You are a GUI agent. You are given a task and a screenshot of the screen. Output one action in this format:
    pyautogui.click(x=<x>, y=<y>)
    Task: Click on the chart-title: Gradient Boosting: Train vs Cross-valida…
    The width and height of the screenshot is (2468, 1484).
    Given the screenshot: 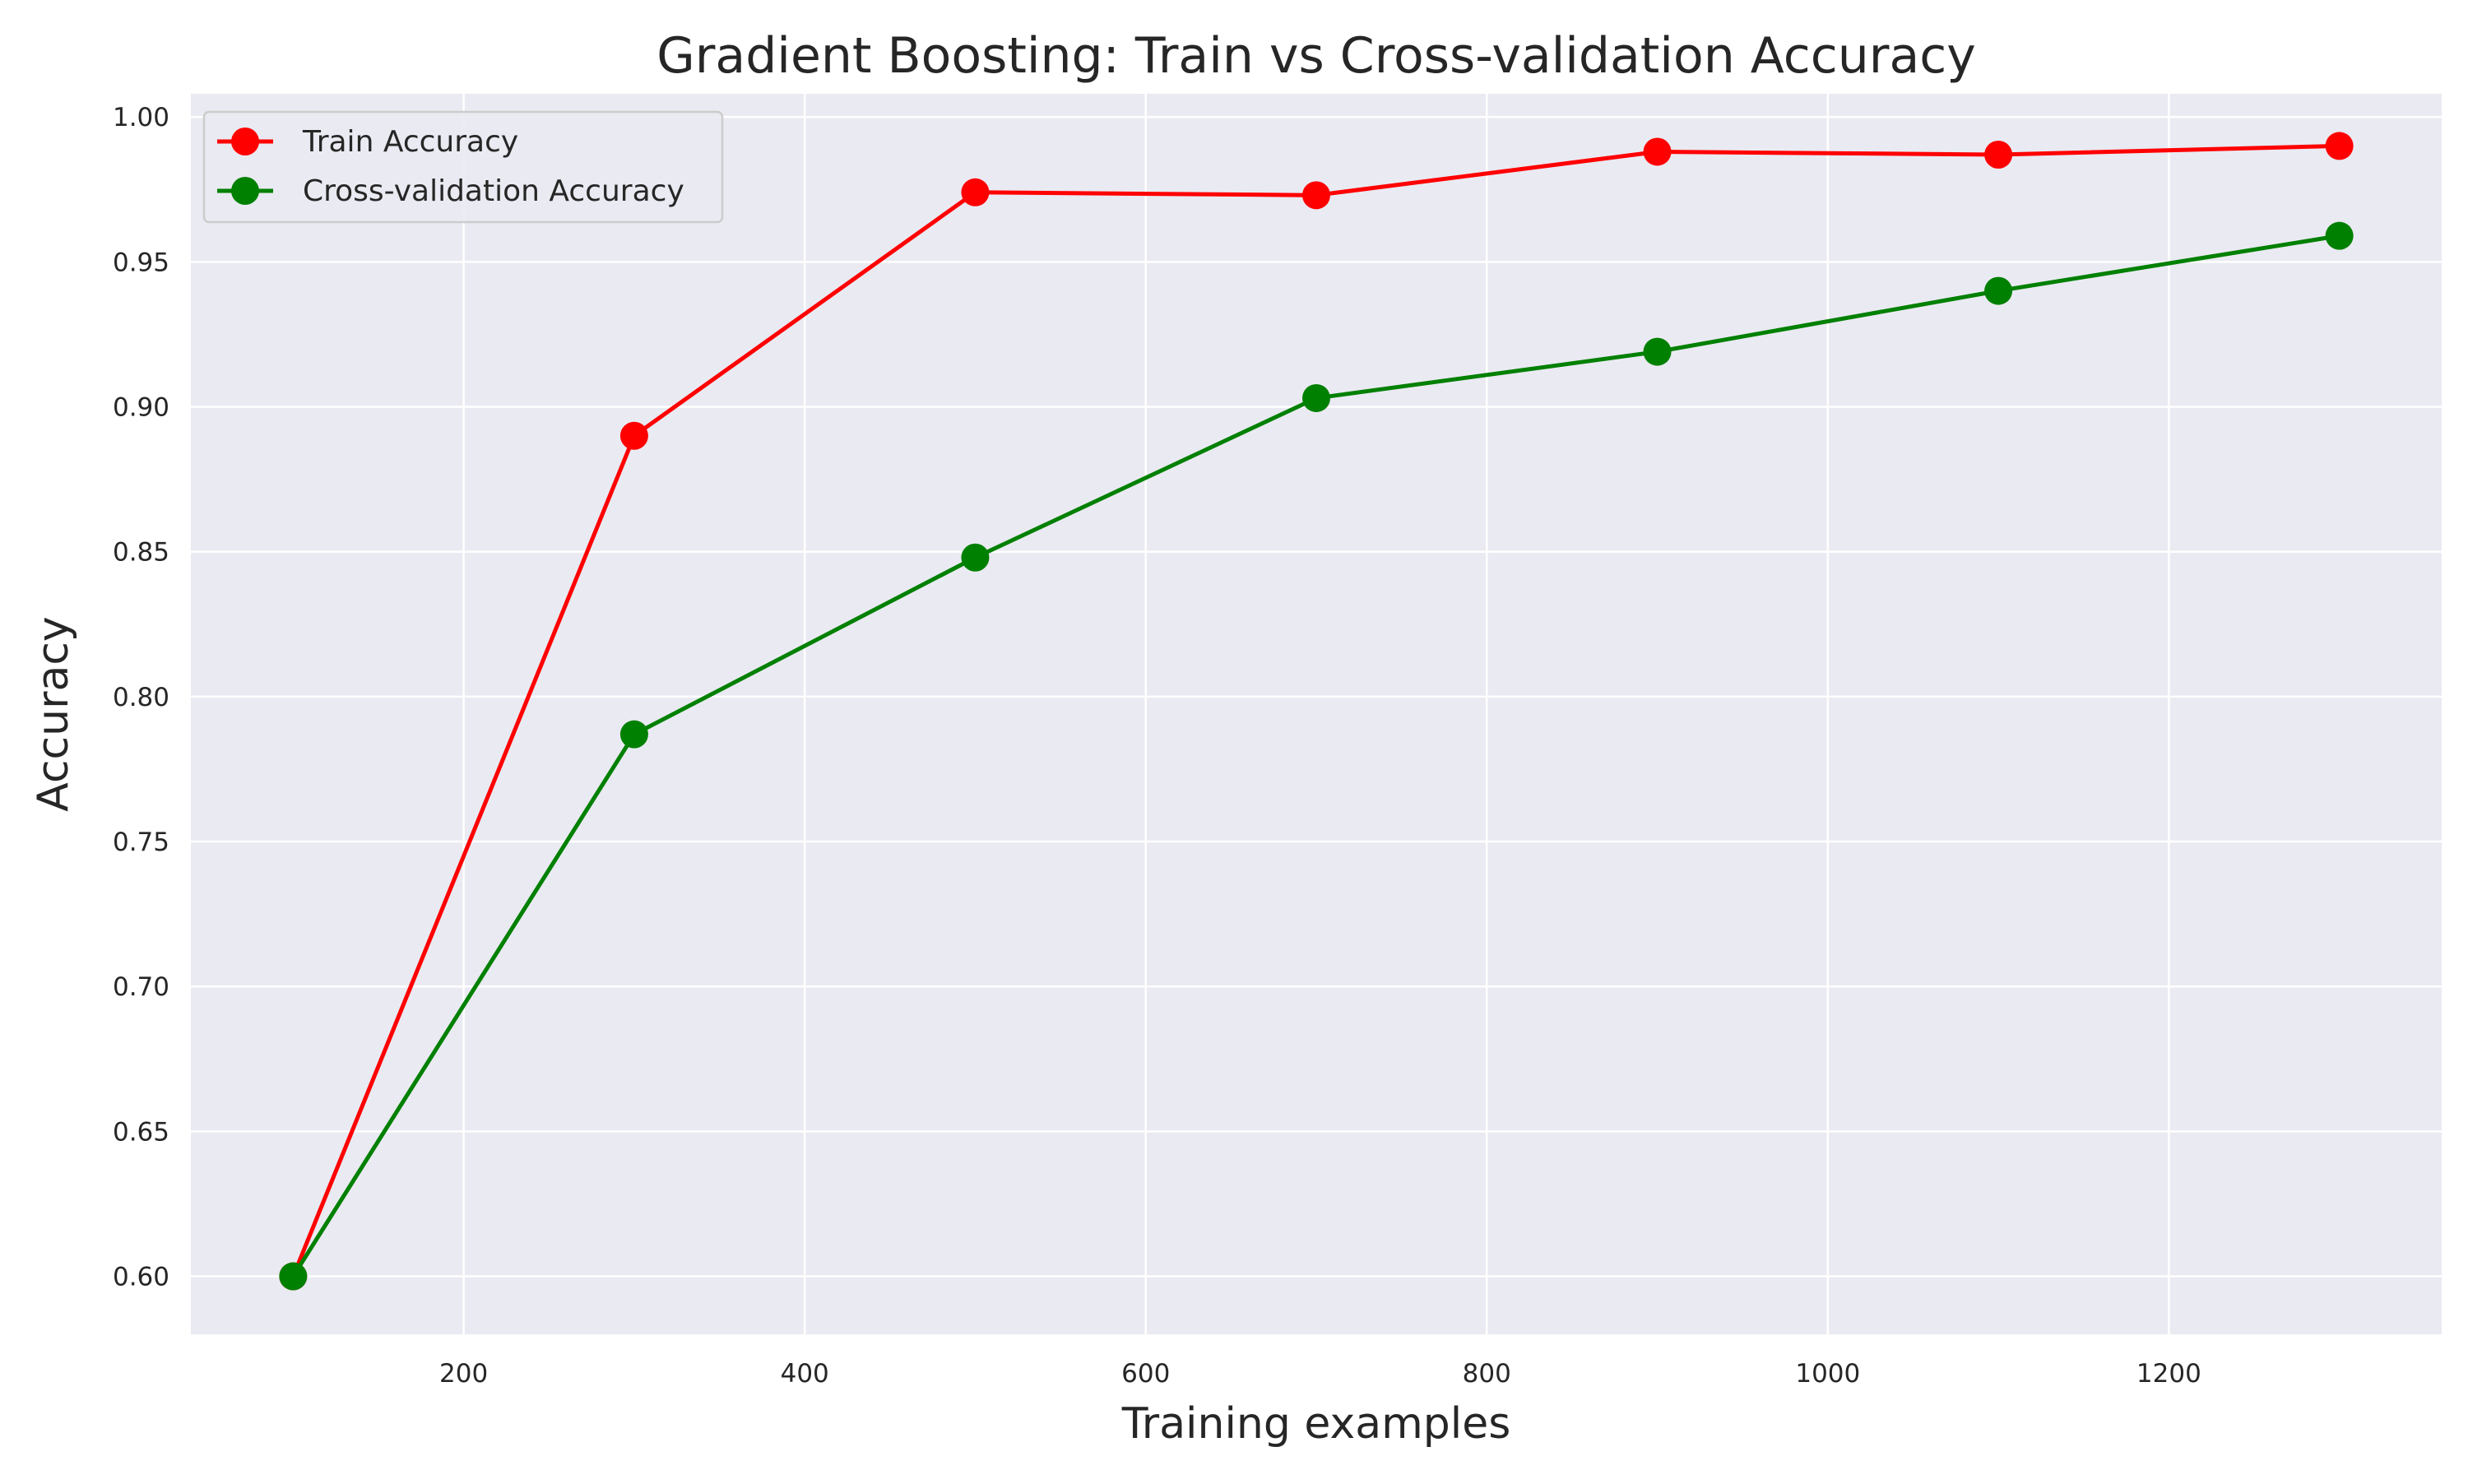 What is the action you would take?
    pyautogui.click(x=1315, y=56)
    